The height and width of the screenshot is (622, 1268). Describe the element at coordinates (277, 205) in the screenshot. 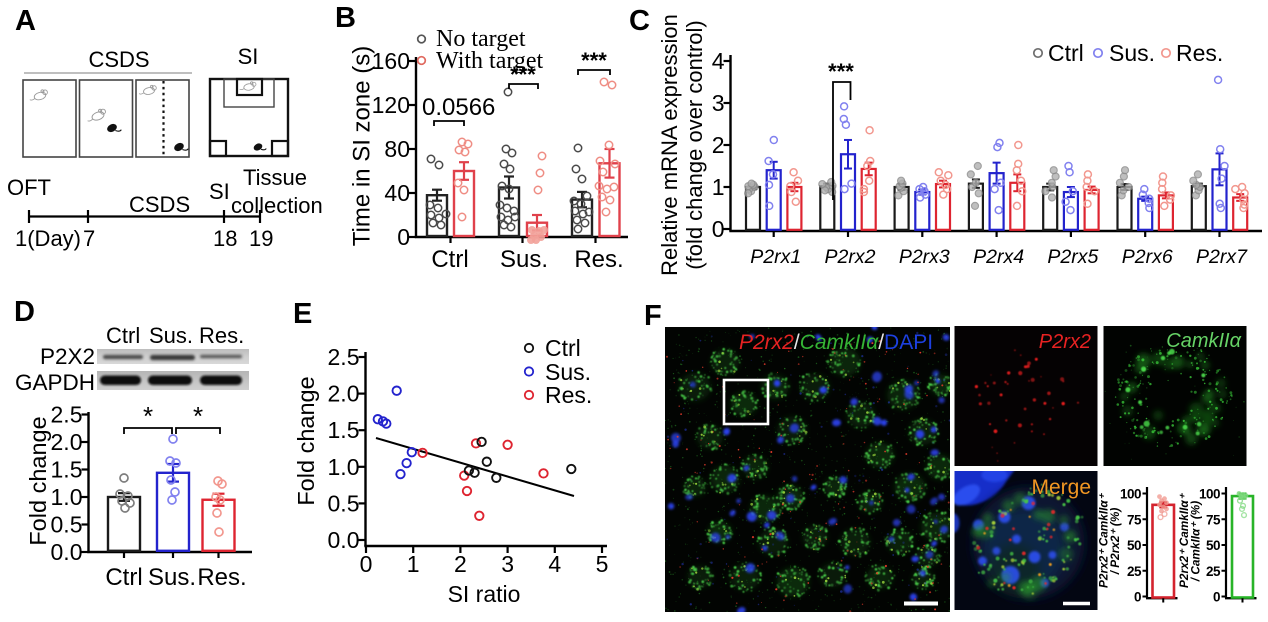

I see `svg-text: collection` at that location.